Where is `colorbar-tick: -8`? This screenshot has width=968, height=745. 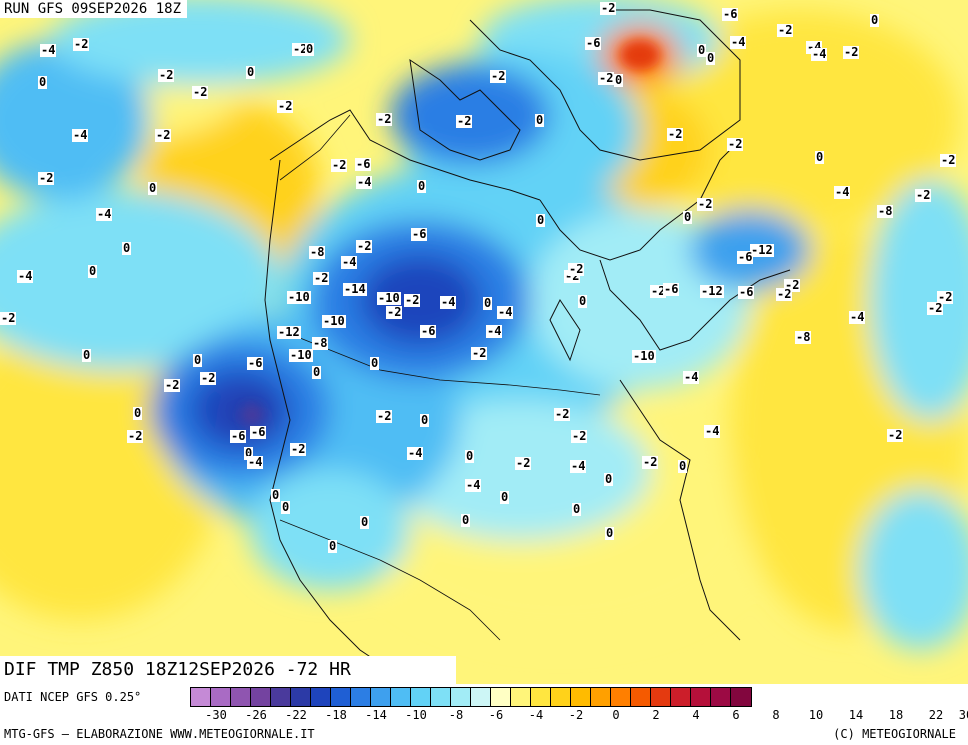
colorbar-tick: -8 is located at coordinates (456, 715).